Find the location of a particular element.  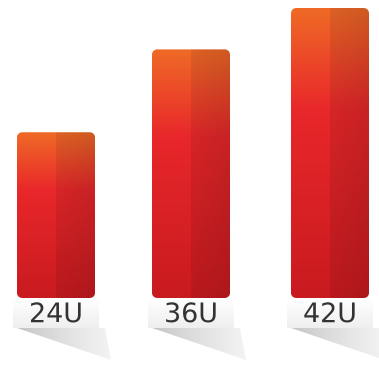

tick-label-42u: 42U is located at coordinates (330, 313).